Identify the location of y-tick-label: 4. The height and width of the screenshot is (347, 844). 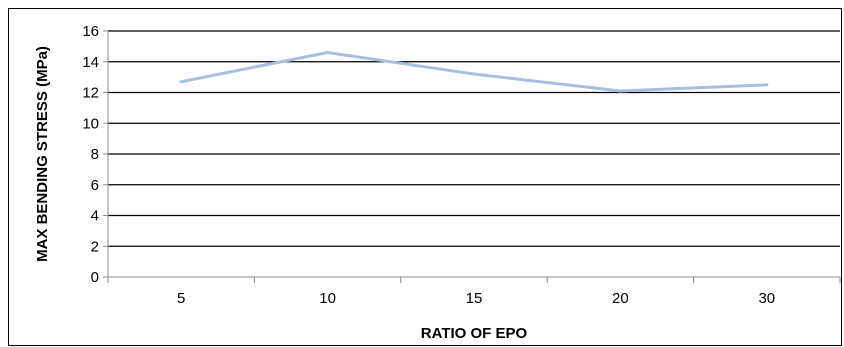
(95, 216).